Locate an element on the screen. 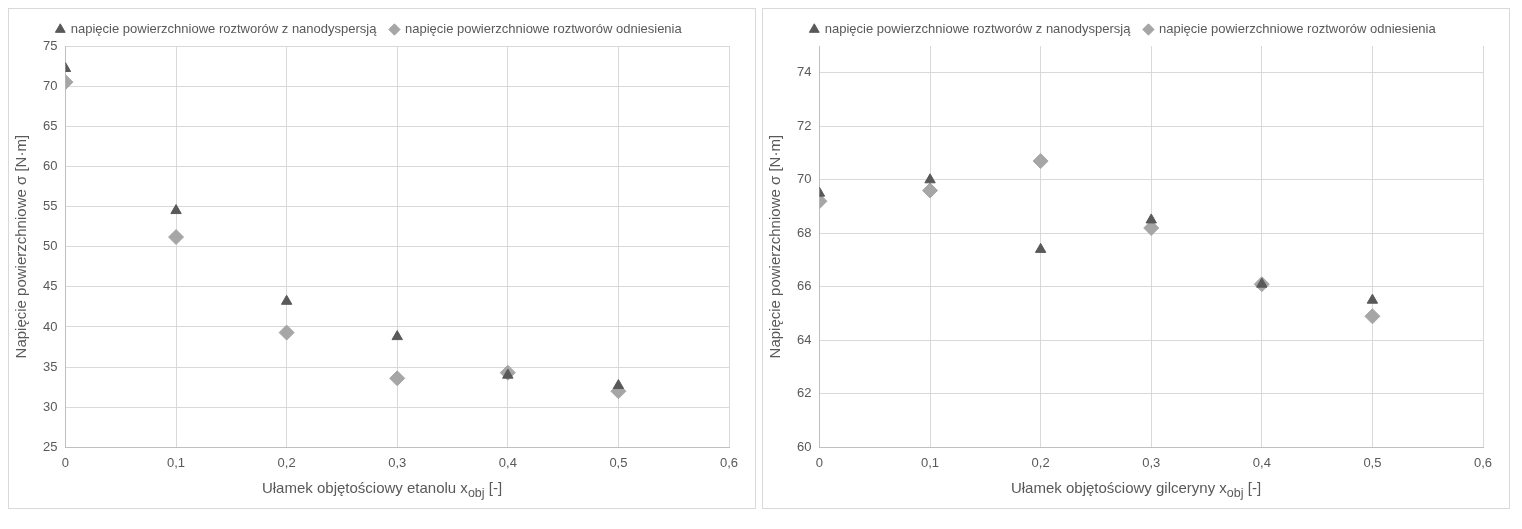  y-tick-label: 55 is located at coordinates (50, 206).